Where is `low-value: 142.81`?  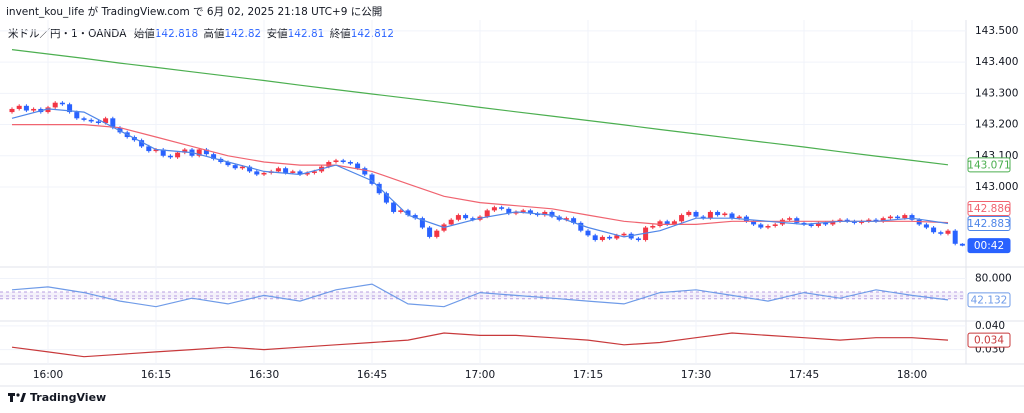
low-value: 142.81 is located at coordinates (306, 34).